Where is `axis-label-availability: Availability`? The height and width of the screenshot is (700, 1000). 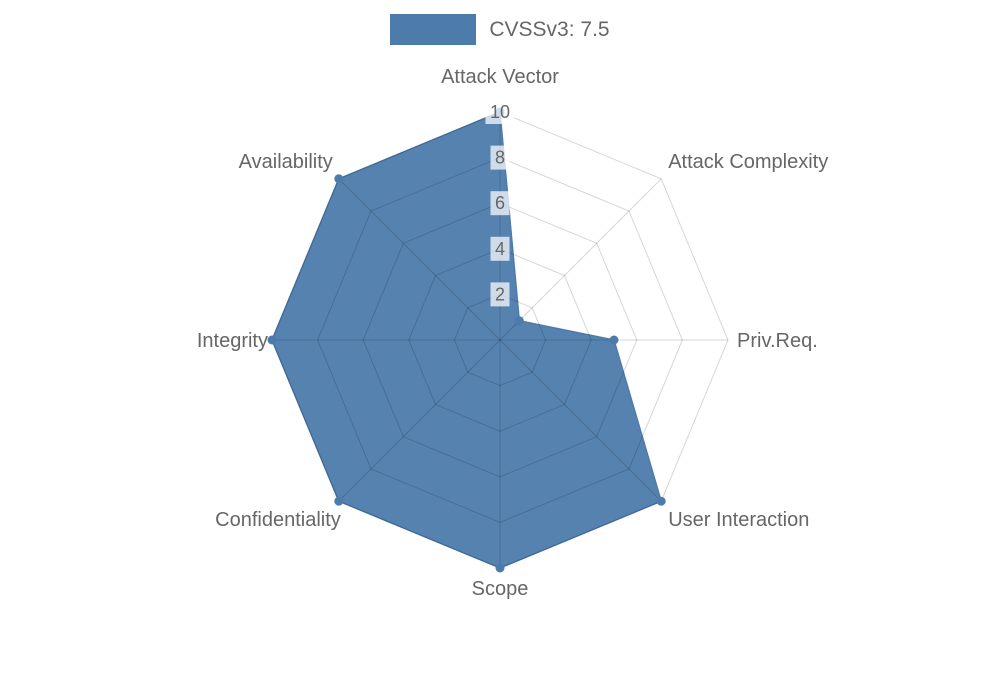 axis-label-availability: Availability is located at coordinates (286, 162).